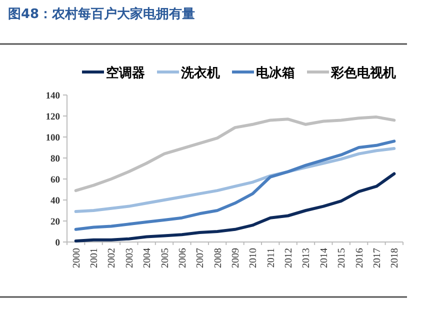 The height and width of the screenshot is (322, 423). Describe the element at coordinates (363, 73) in the screenshot. I see `legend-label: 彩色电视机` at that location.